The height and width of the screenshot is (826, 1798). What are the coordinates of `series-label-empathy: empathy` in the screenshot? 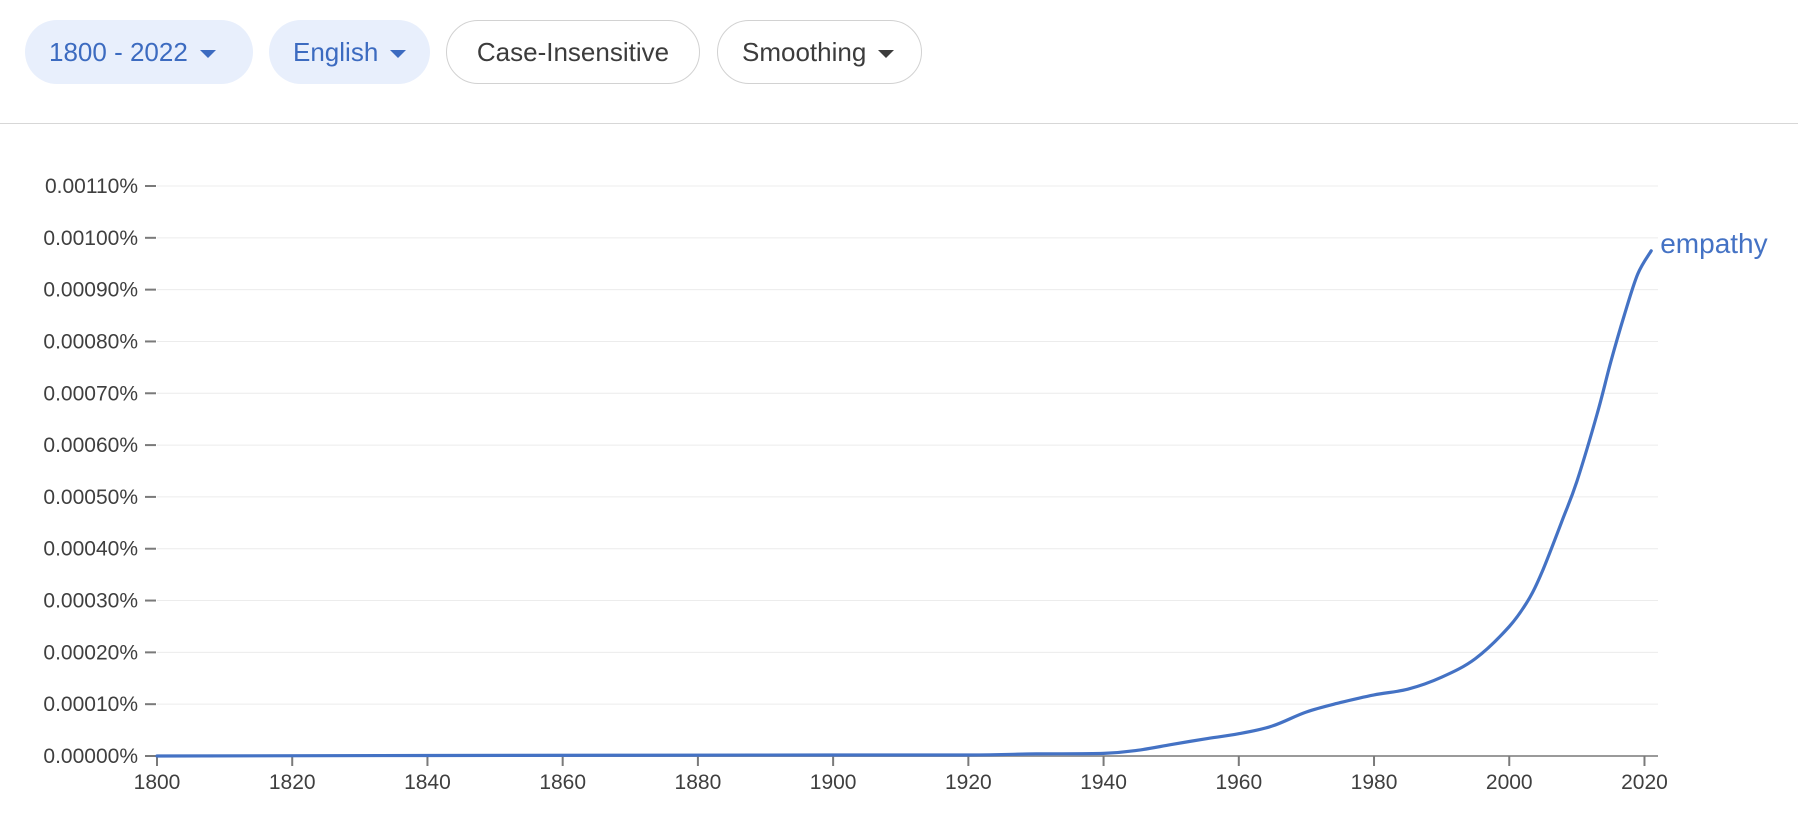 It's located at (1713, 243).